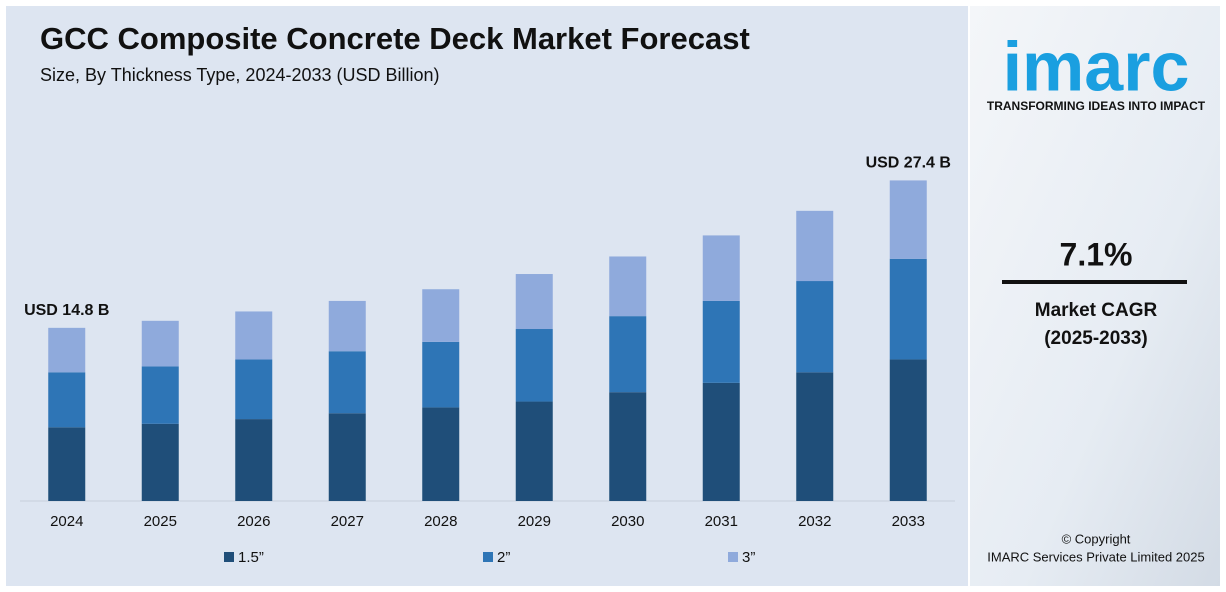 The image size is (1226, 592). I want to click on tagline: TRANSFORMING IDEAS INTO IMPACT, so click(1096, 106).